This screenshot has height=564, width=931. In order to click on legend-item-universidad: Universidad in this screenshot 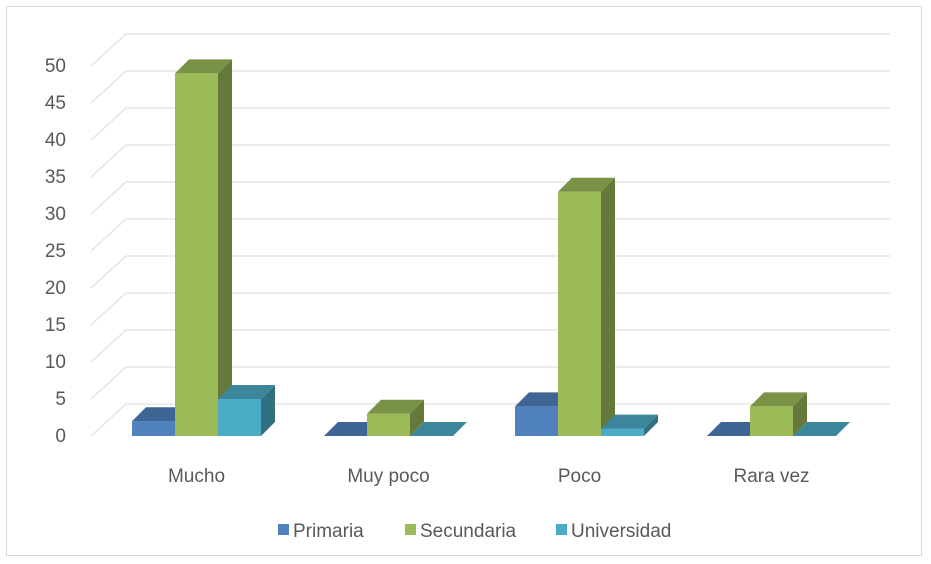, I will do `click(613, 531)`.